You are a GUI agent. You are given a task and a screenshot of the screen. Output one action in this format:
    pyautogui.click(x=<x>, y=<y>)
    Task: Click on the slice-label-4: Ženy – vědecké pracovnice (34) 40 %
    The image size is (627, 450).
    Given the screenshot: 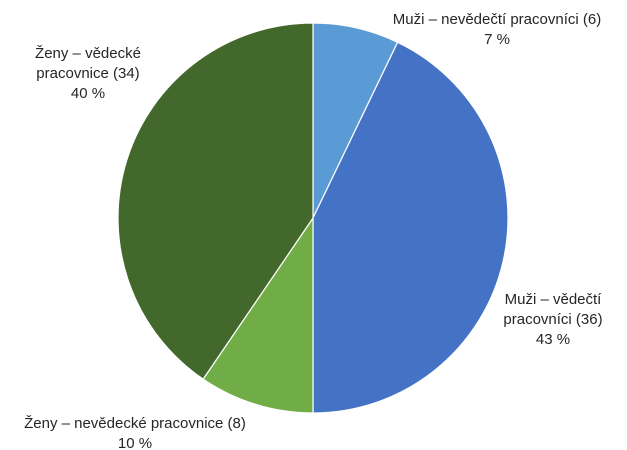 What is the action you would take?
    pyautogui.click(x=88, y=73)
    